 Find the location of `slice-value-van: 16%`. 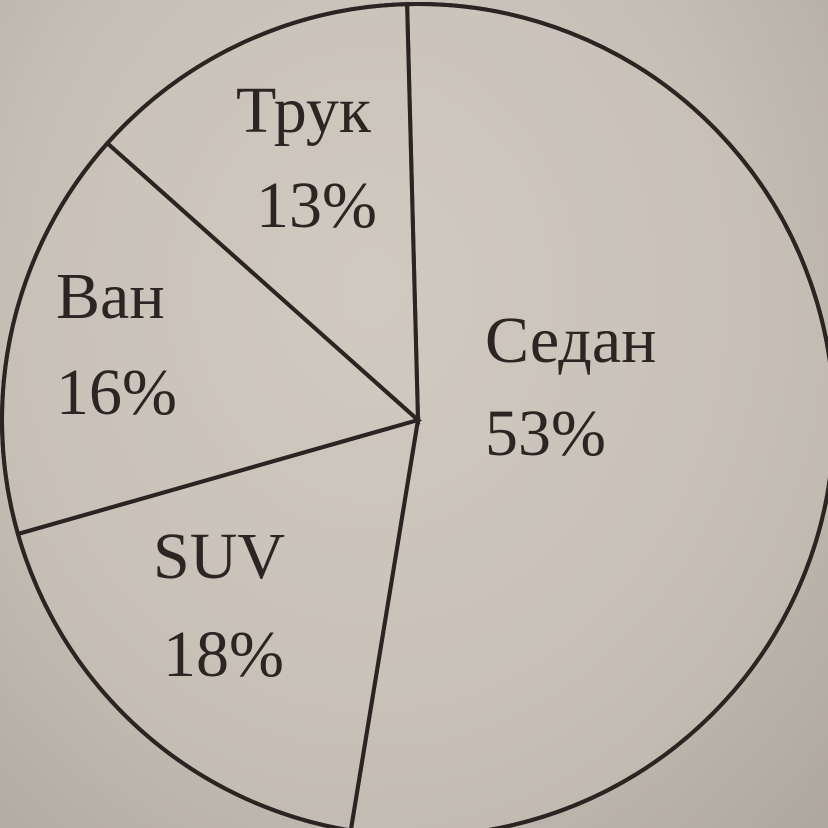

slice-value-van: 16% is located at coordinates (116, 392).